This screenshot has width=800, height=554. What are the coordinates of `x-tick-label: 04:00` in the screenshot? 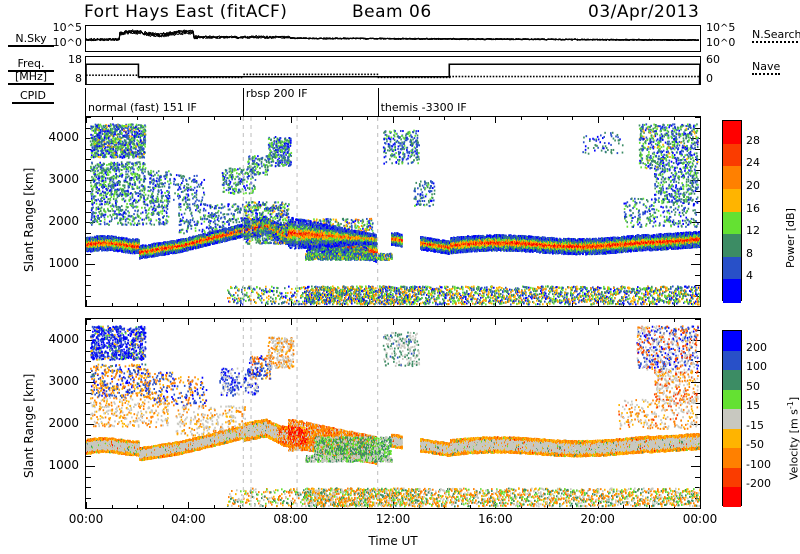 It's located at (188, 519).